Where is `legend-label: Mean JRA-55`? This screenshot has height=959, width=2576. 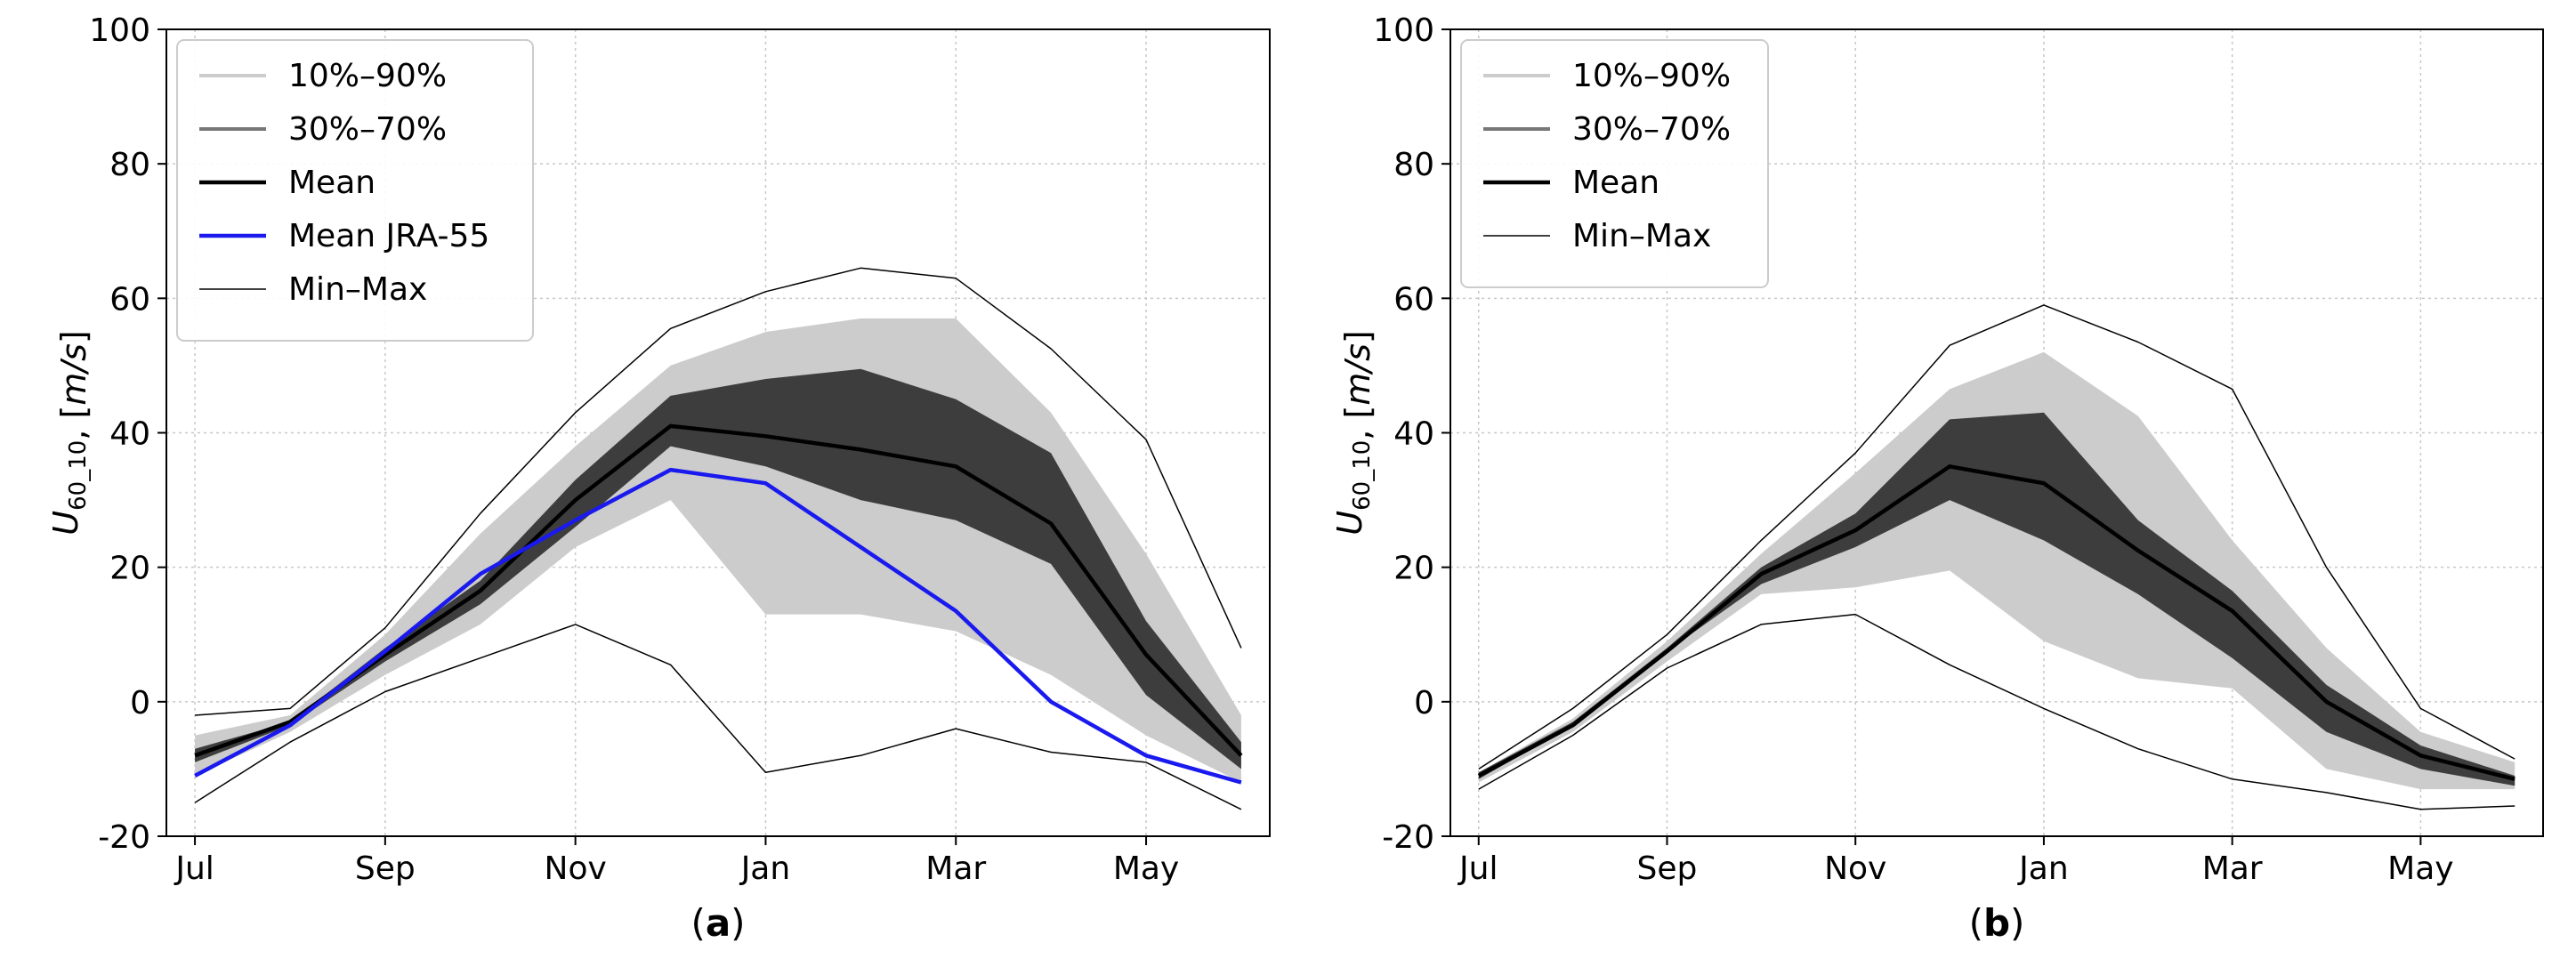
legend-label: Mean JRA-55 is located at coordinates (388, 236).